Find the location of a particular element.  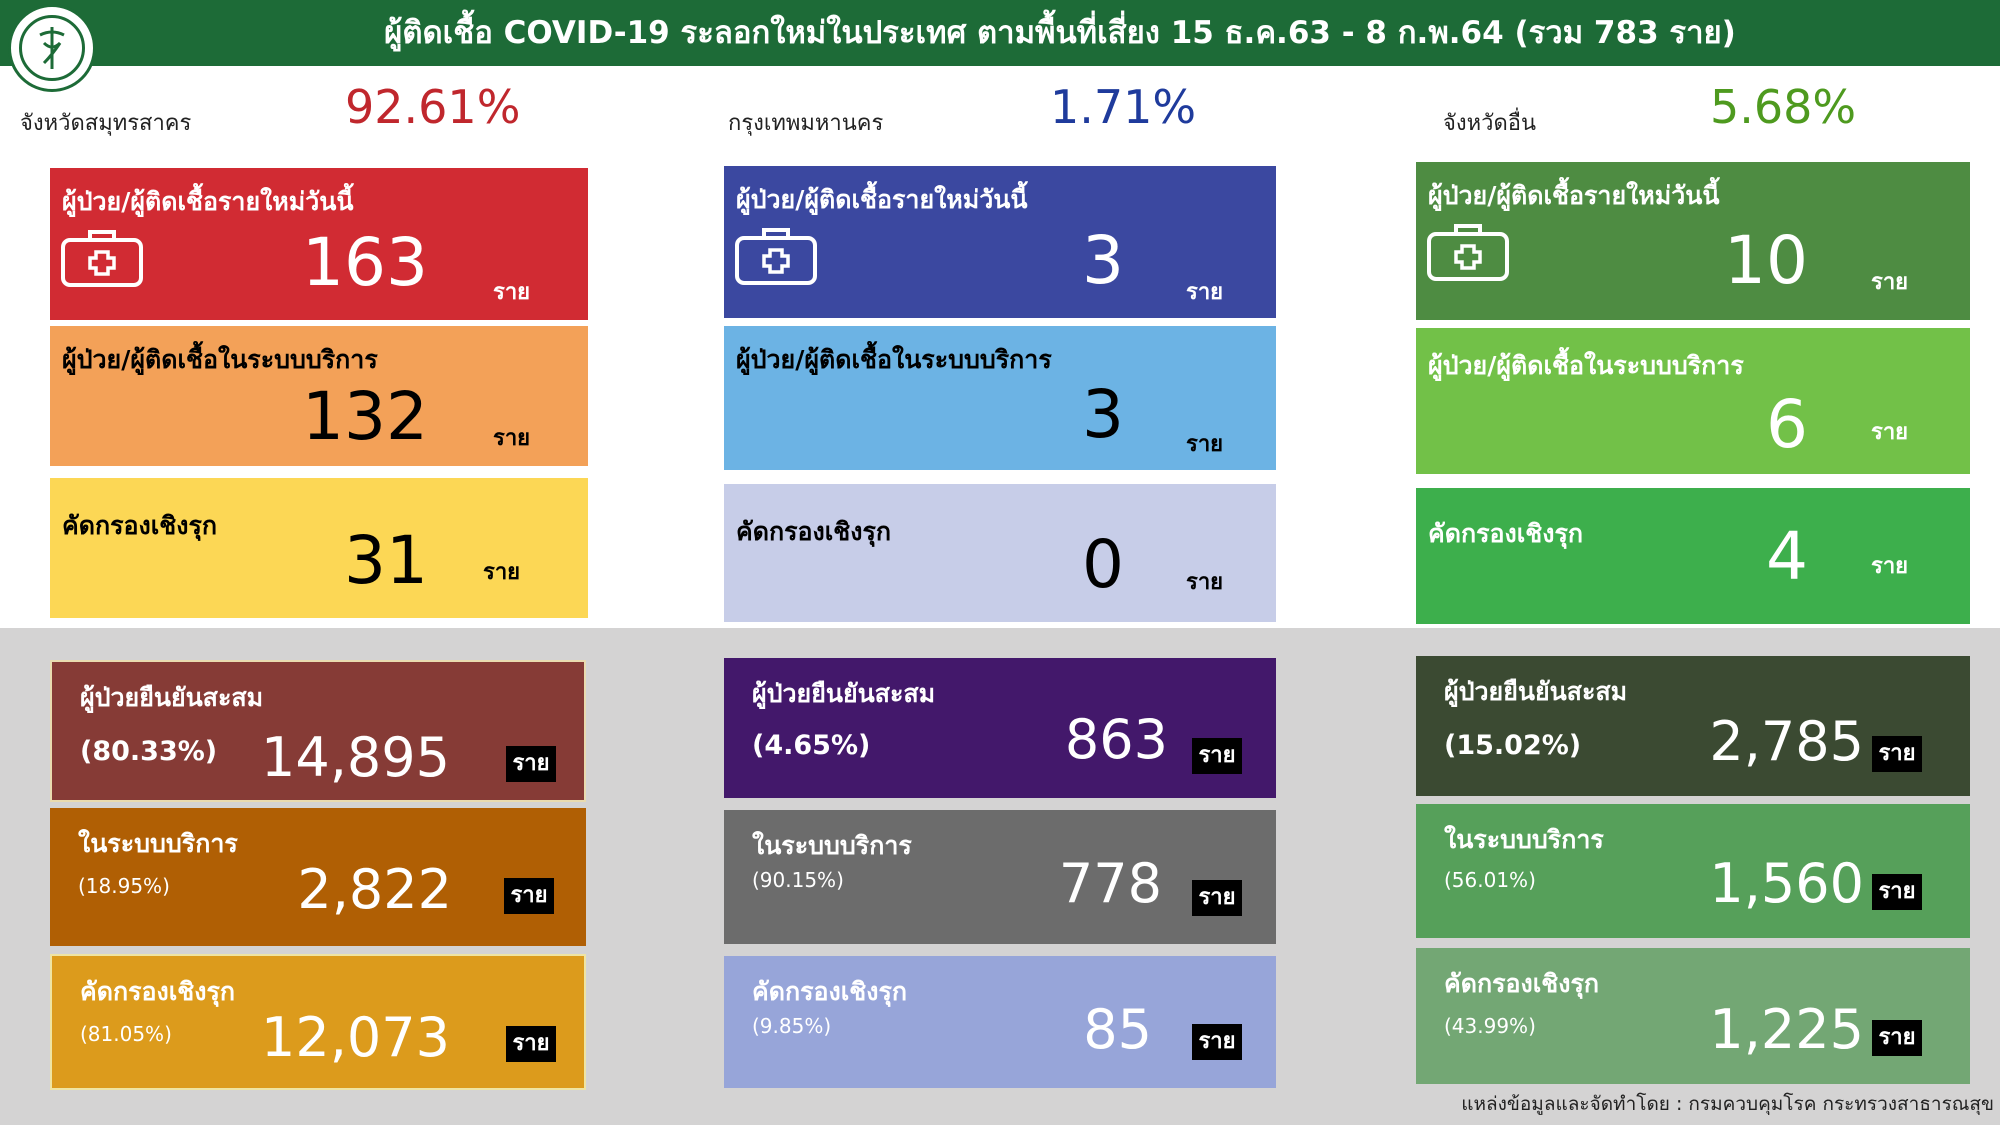

other-cumulative-active-panel: คัดกรองเชิงรุก (43.99%) 1,225 ราย is located at coordinates (1693, 1016).